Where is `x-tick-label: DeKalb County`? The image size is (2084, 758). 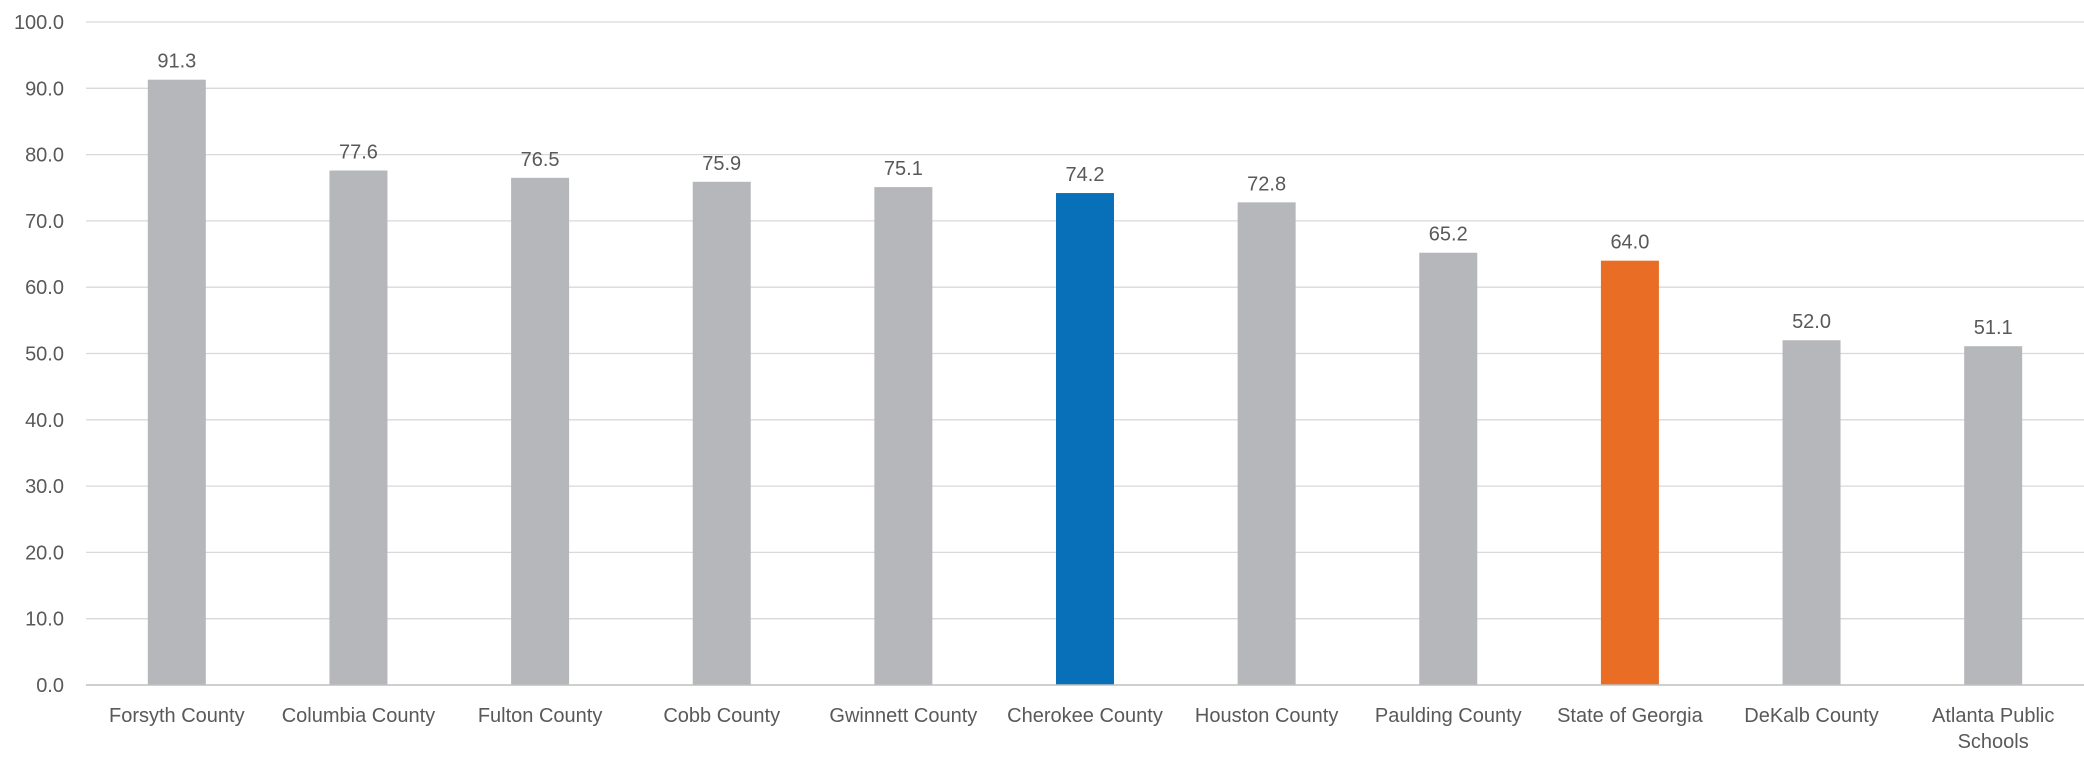 x-tick-label: DeKalb County is located at coordinates (1811, 716).